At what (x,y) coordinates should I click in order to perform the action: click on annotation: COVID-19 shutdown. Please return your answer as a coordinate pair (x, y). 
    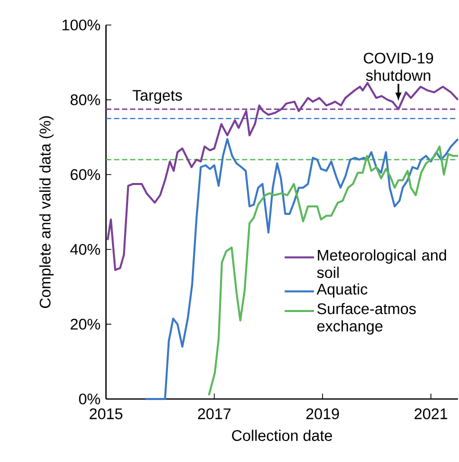
    Looking at the image, I should click on (399, 66).